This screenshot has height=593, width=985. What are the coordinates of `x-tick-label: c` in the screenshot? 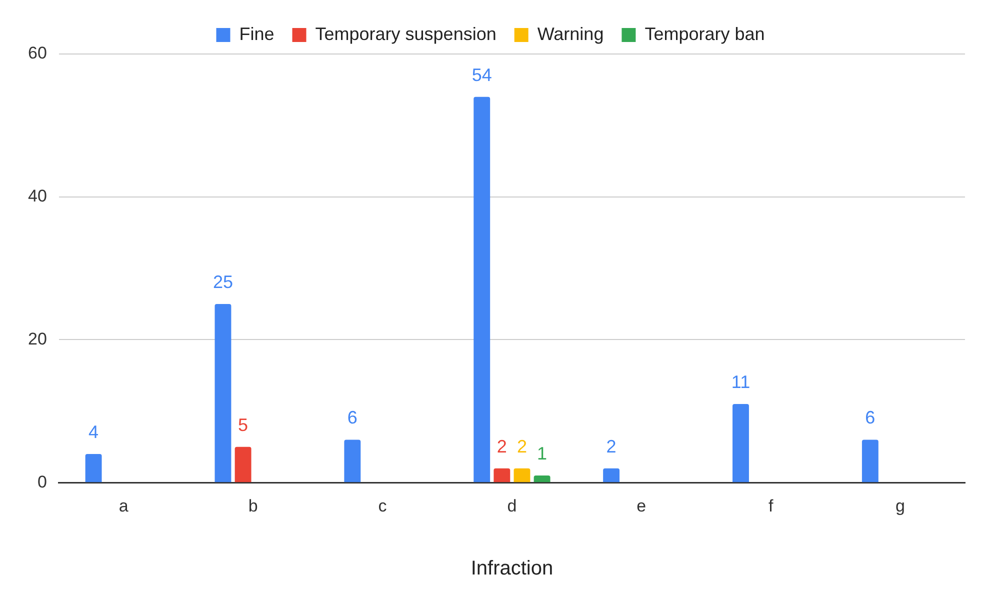 It's located at (383, 506).